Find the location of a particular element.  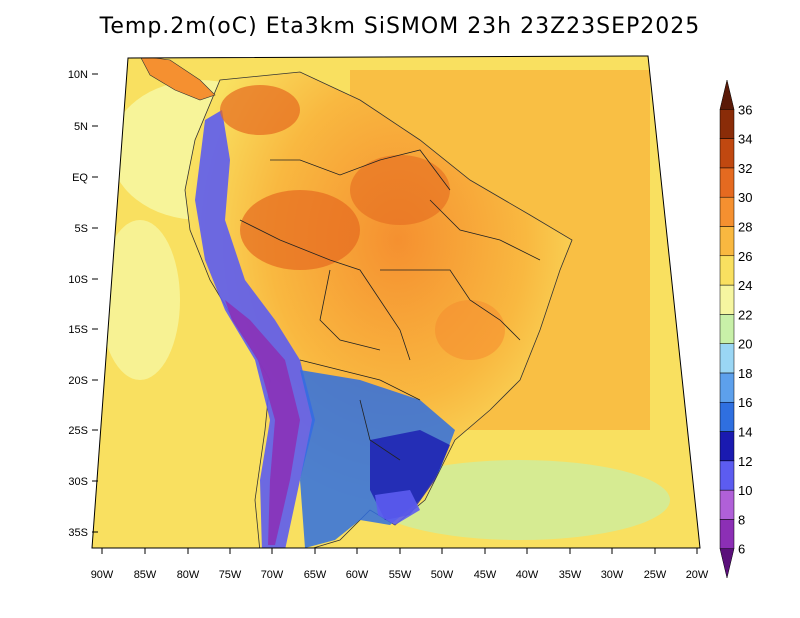

lon-tick: 25W is located at coordinates (655, 564).